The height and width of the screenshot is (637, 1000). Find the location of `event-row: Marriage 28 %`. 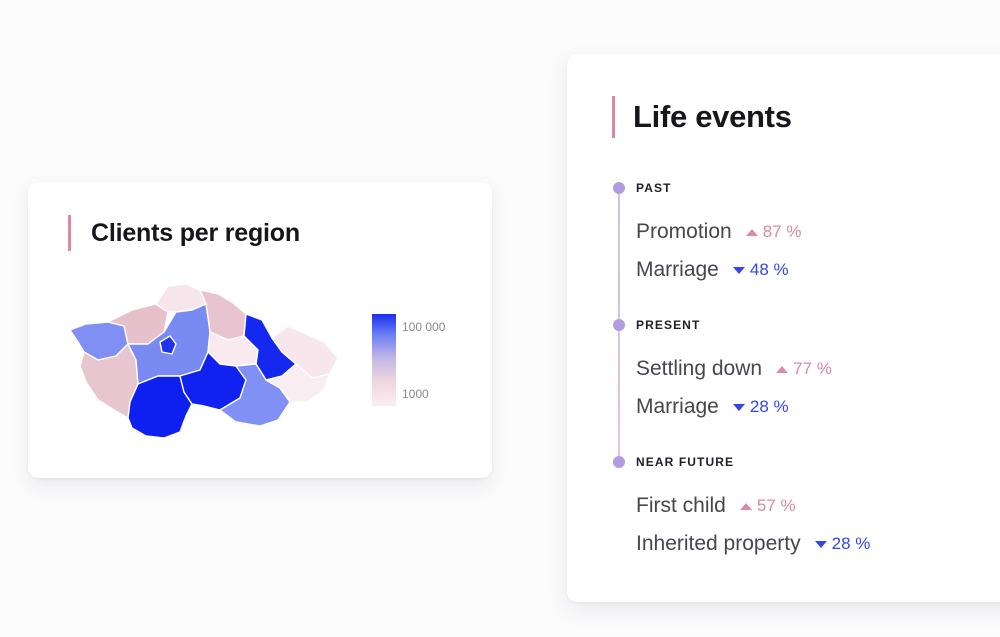

event-row: Marriage 28 % is located at coordinates (712, 407).